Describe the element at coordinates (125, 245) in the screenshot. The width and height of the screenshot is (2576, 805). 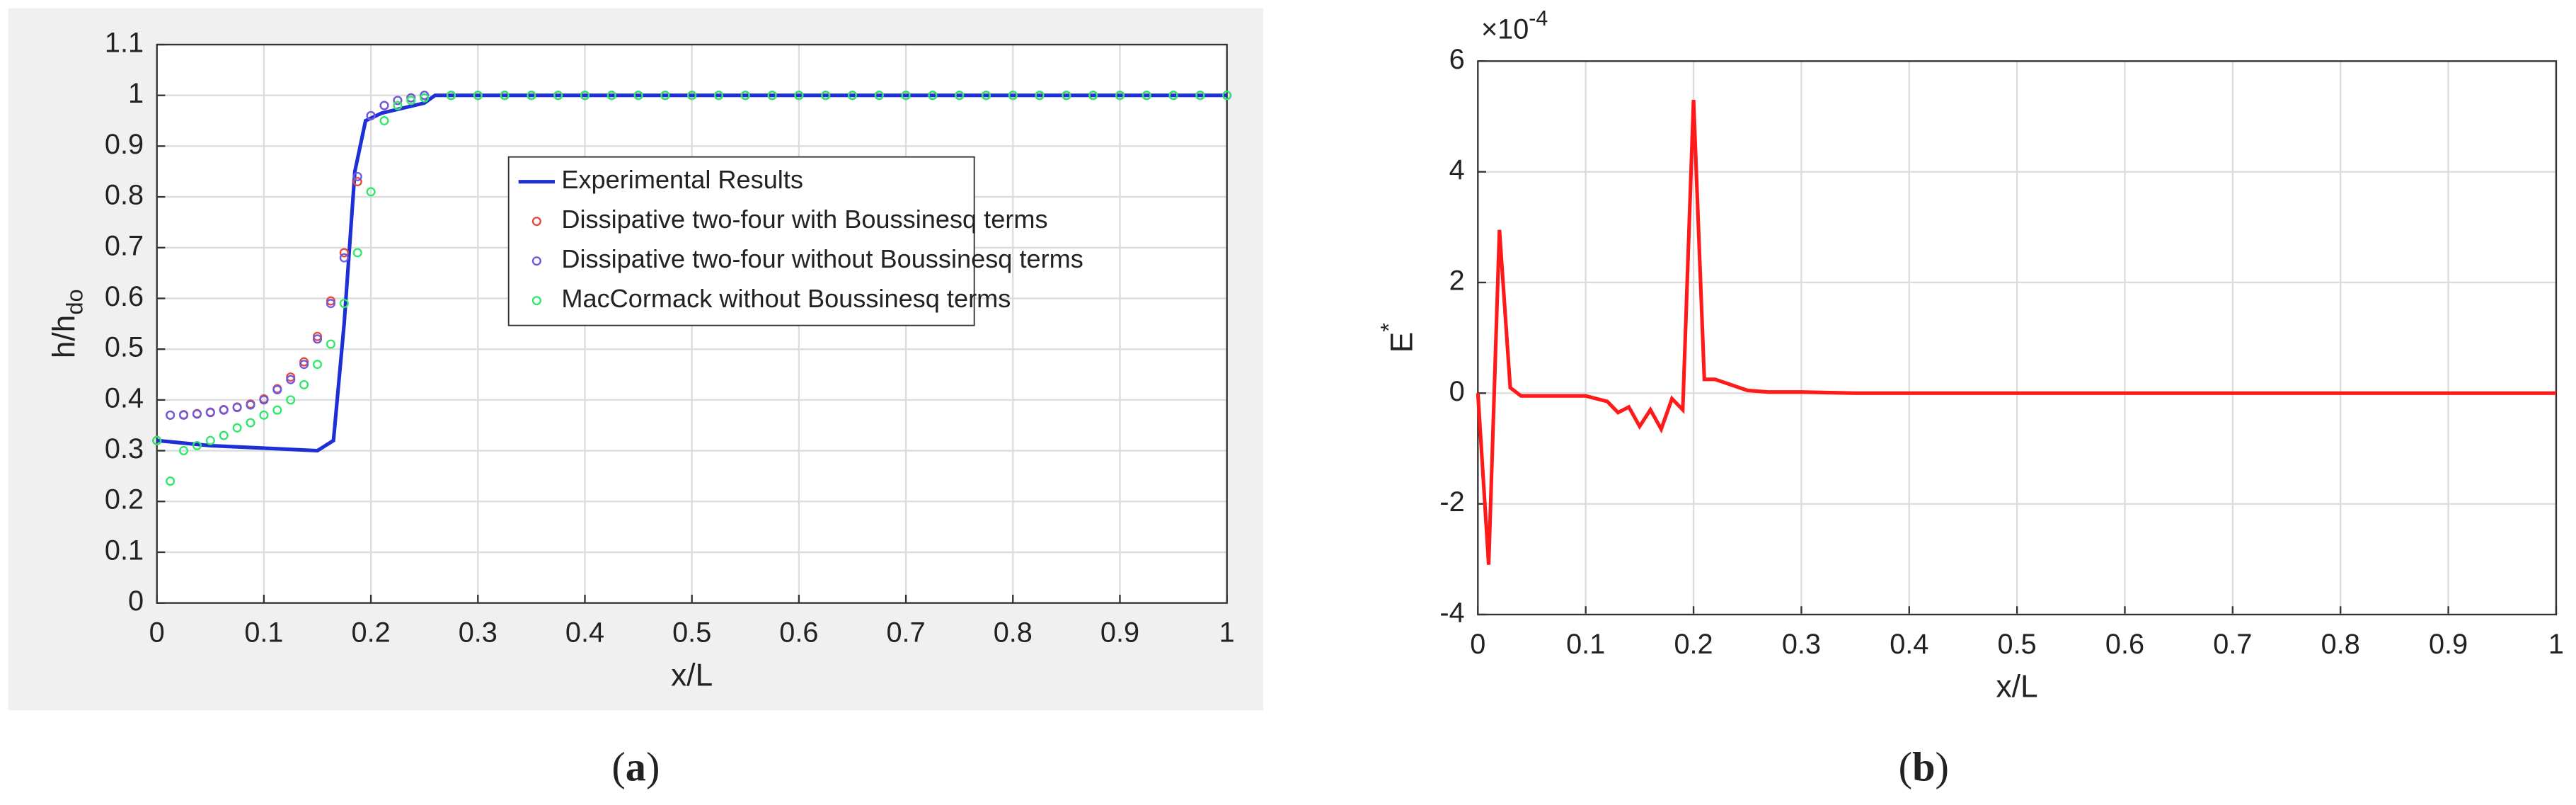
I see `y-tick-label: 0.7` at that location.